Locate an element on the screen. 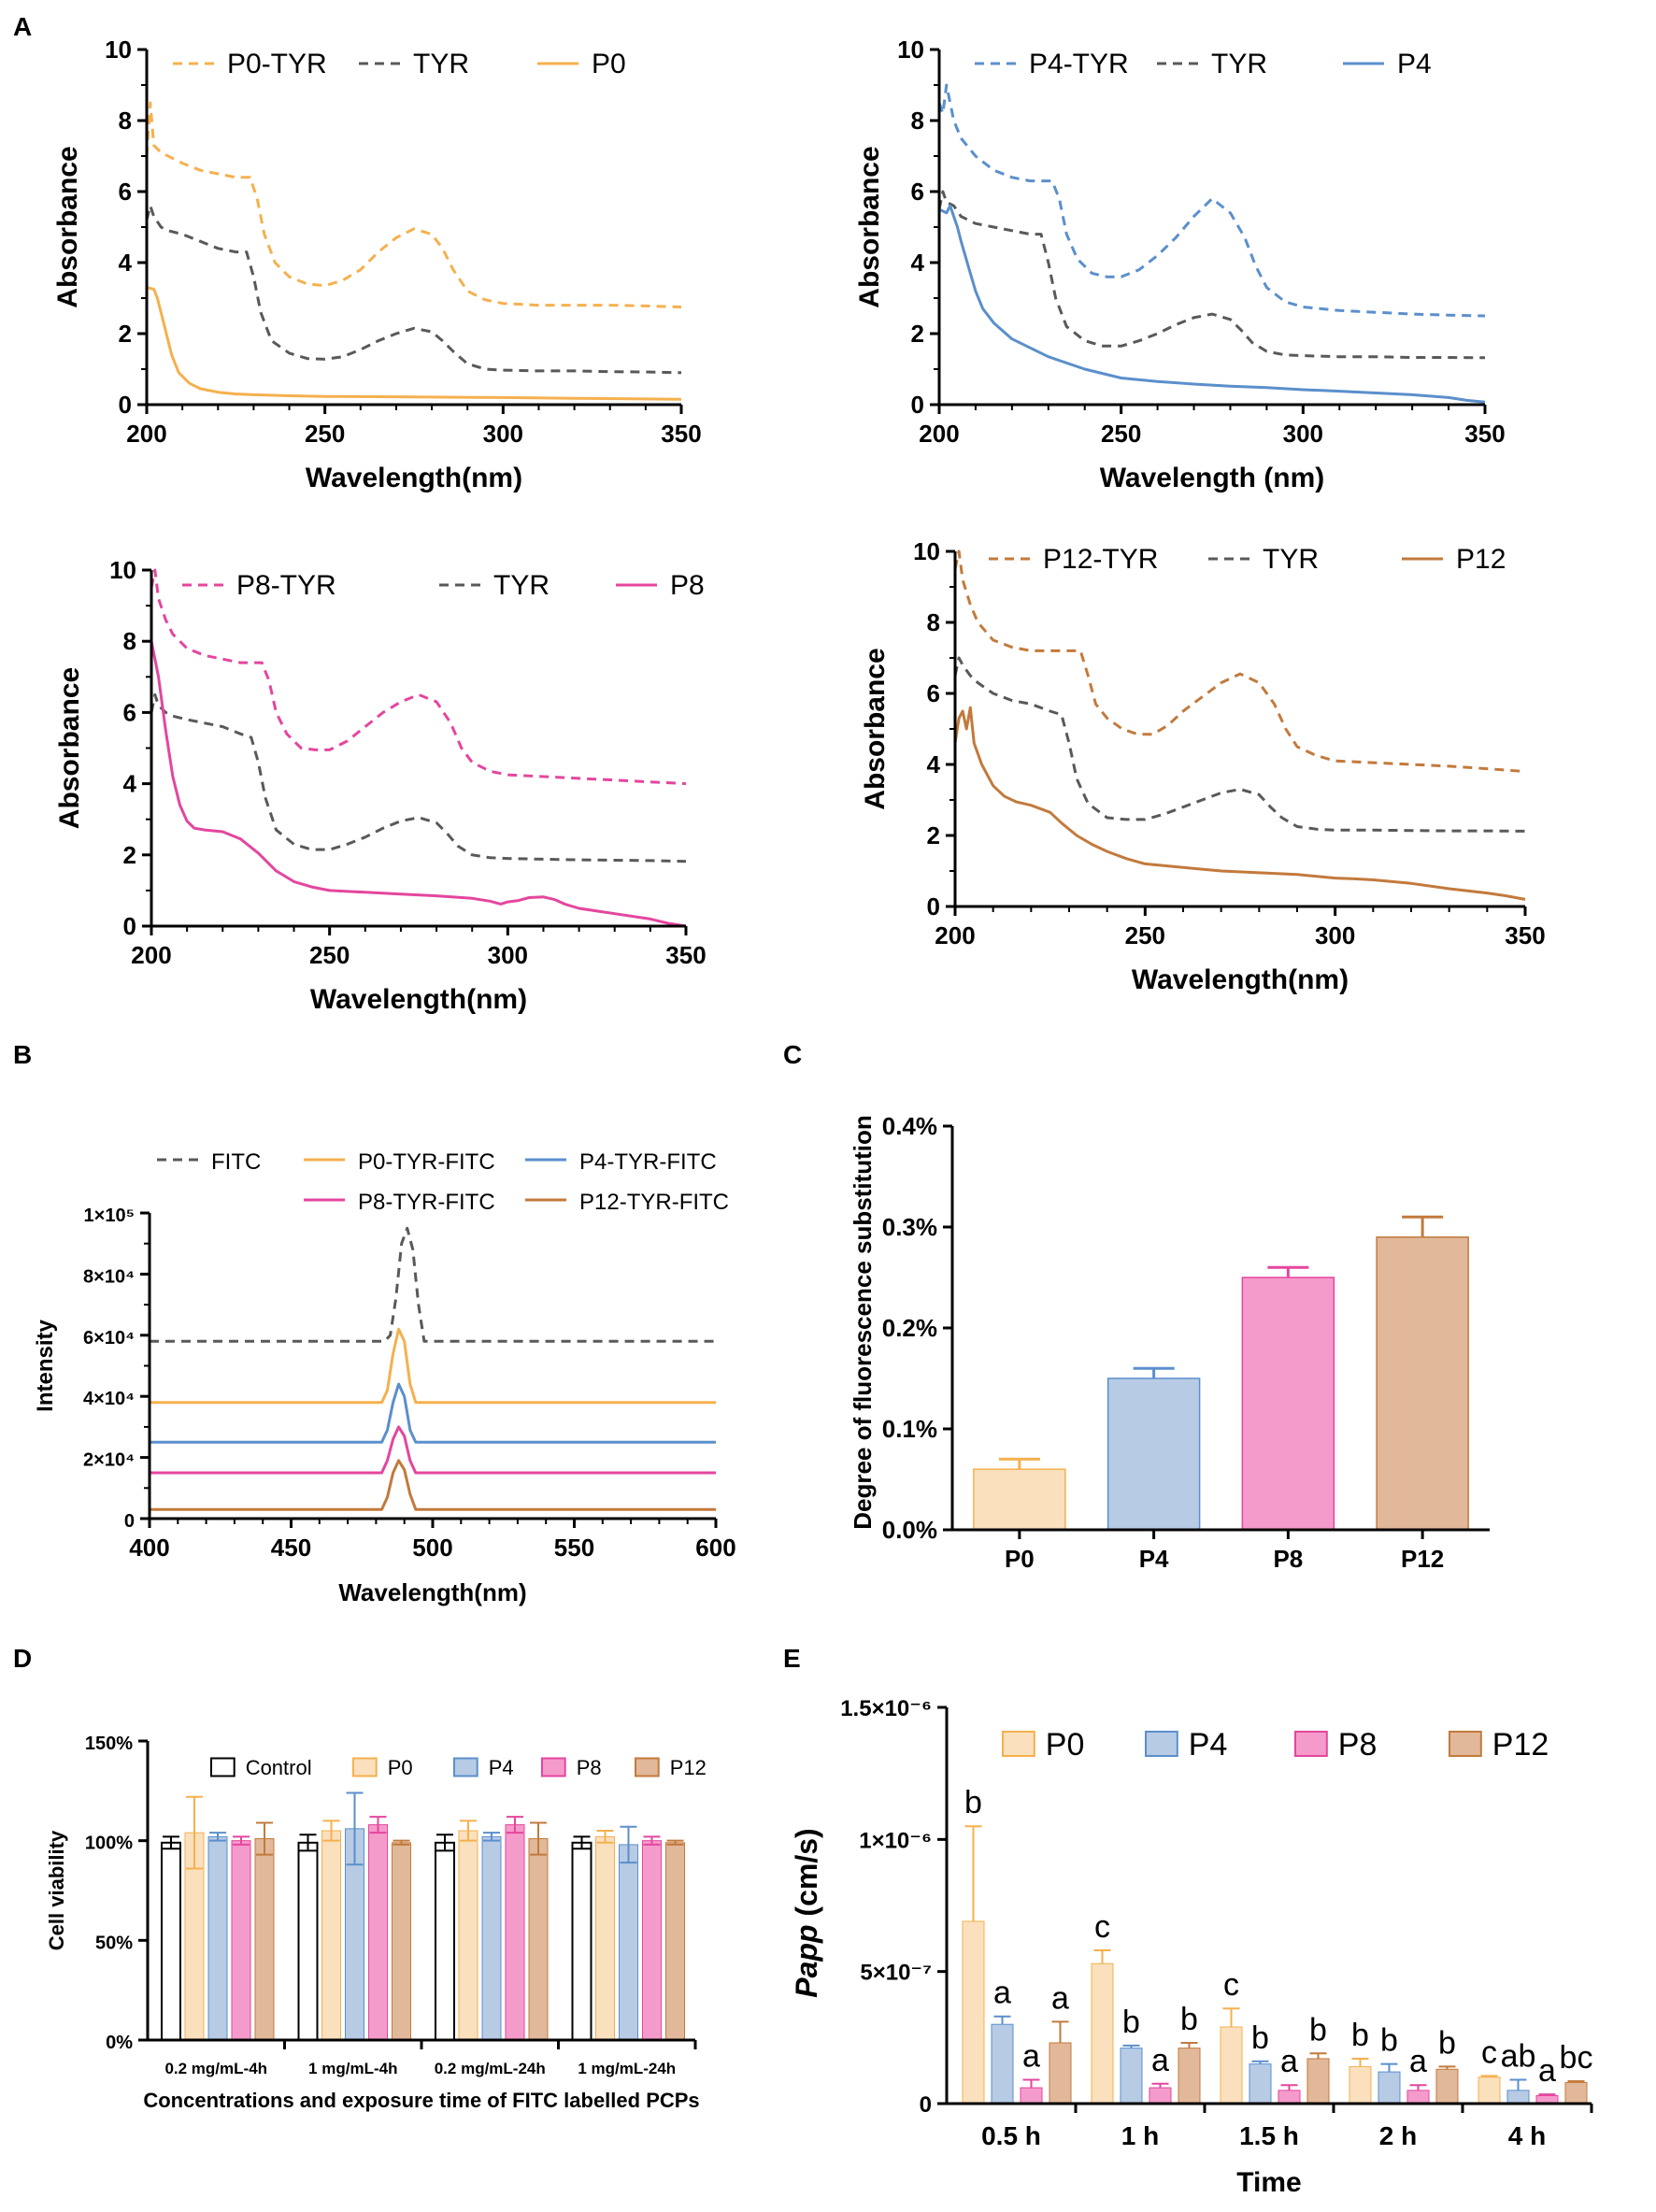 The height and width of the screenshot is (2212, 1656). x-tick-label: 400 is located at coordinates (149, 1548).